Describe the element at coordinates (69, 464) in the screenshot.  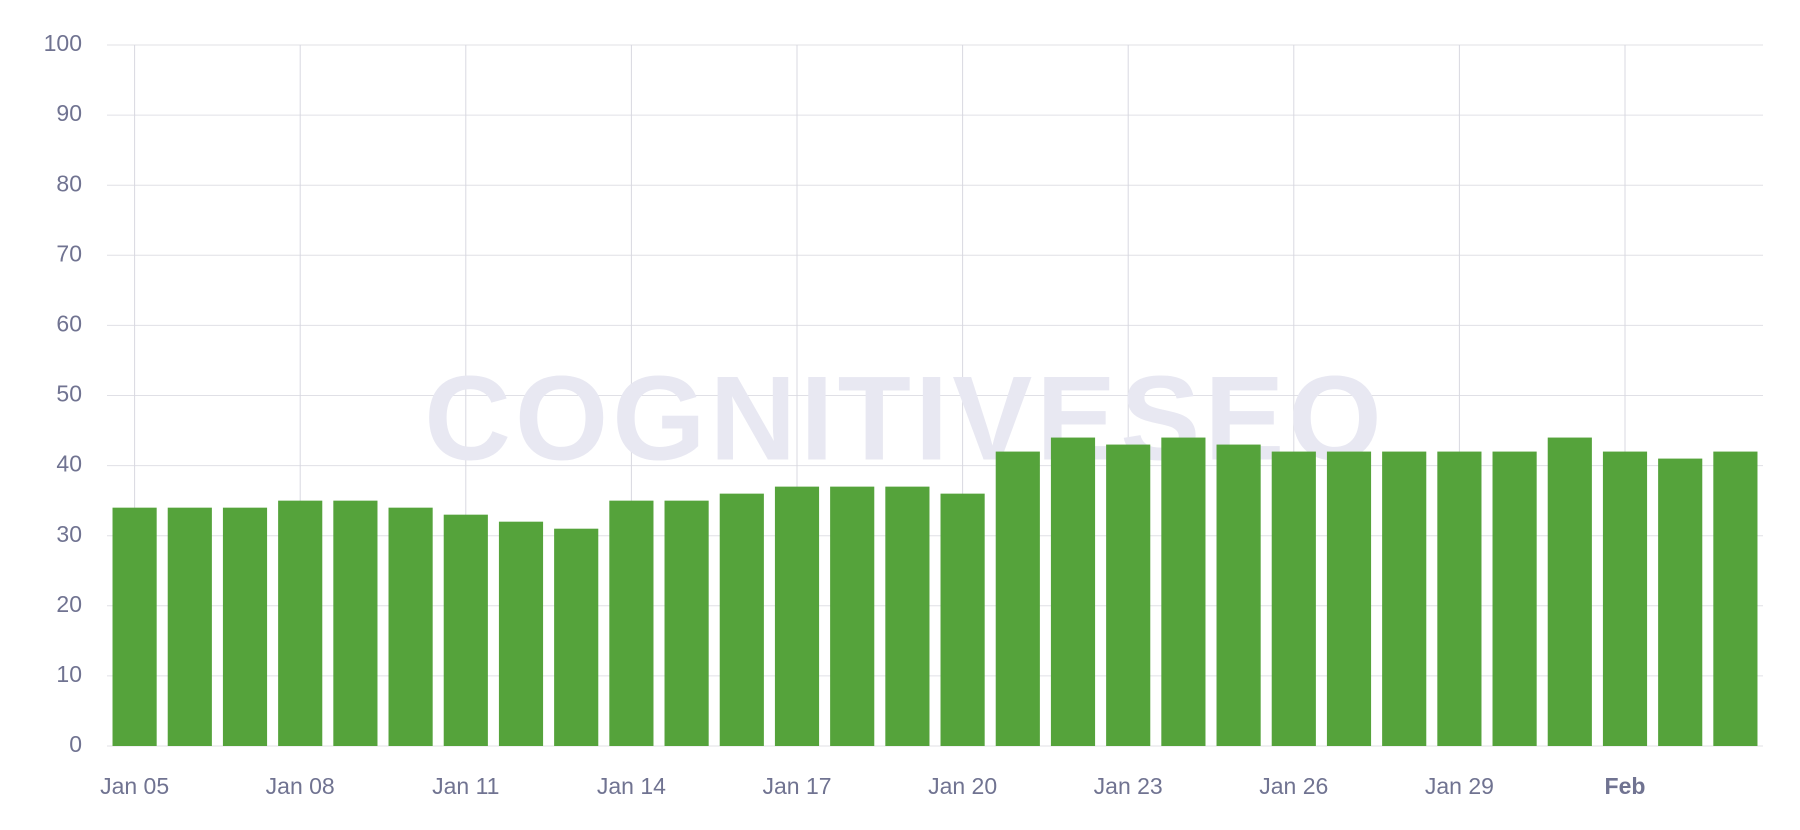
I see `y-tick-label: 40` at that location.